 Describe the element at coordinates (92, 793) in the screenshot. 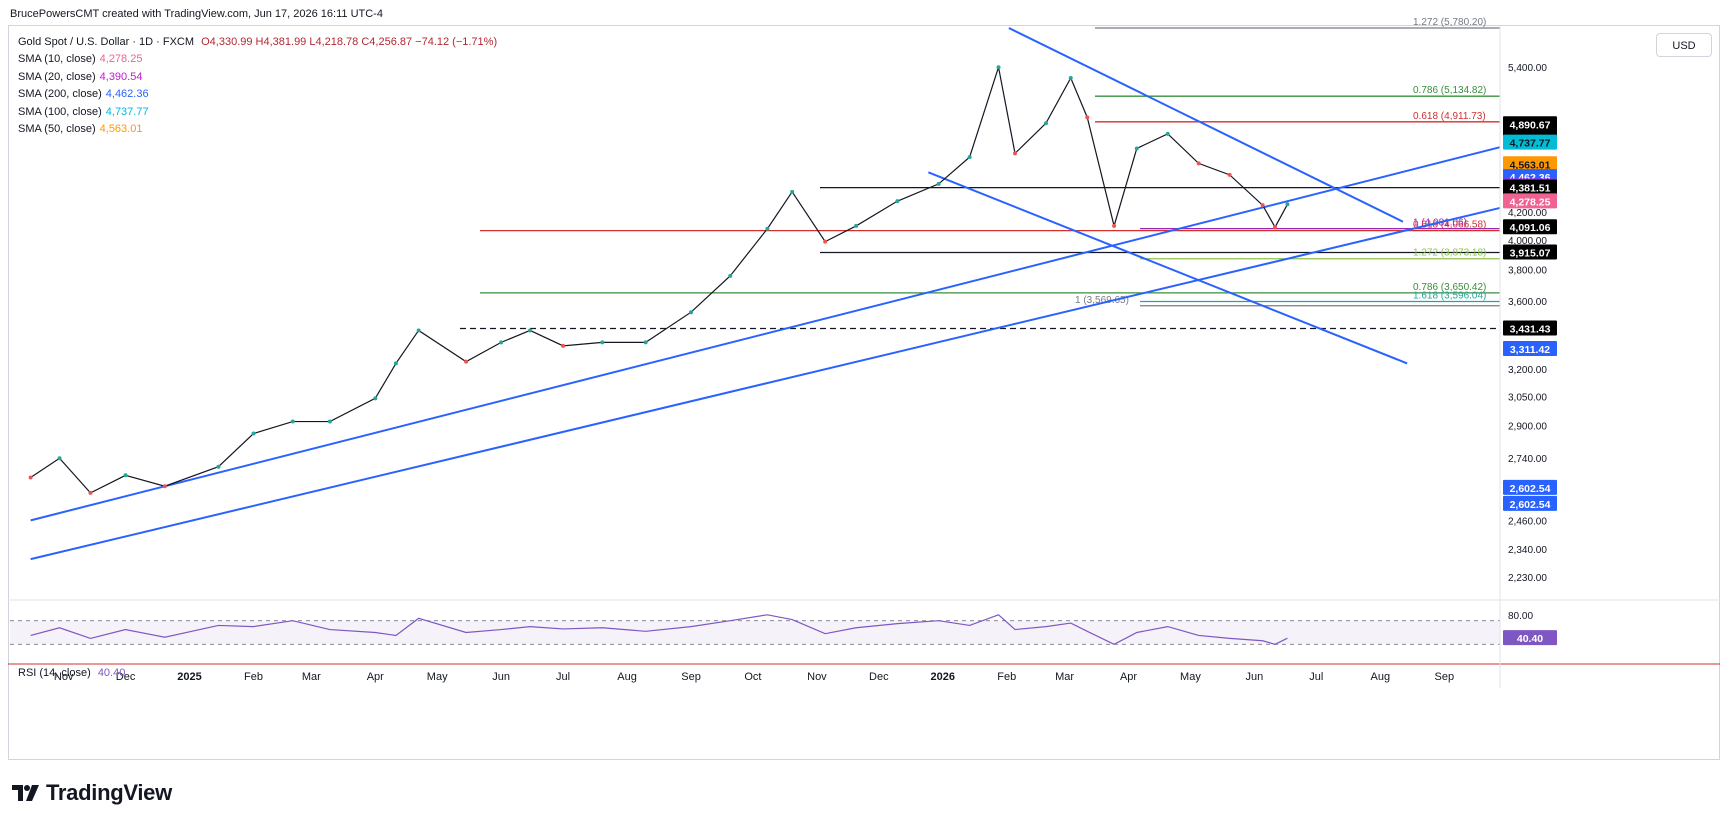

I see `tradingview-logo: TradingView` at that location.